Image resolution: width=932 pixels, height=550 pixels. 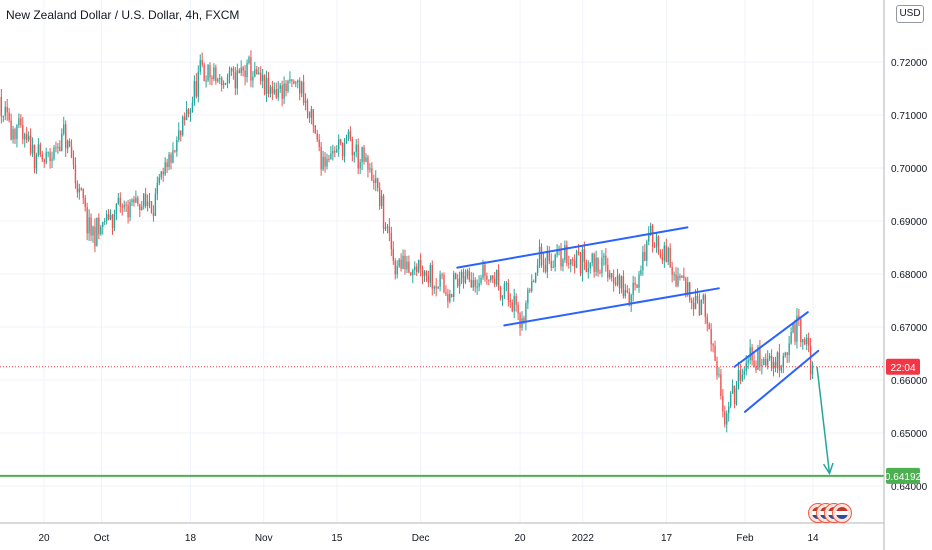 I want to click on last-price-label: 22:04, so click(x=902, y=368).